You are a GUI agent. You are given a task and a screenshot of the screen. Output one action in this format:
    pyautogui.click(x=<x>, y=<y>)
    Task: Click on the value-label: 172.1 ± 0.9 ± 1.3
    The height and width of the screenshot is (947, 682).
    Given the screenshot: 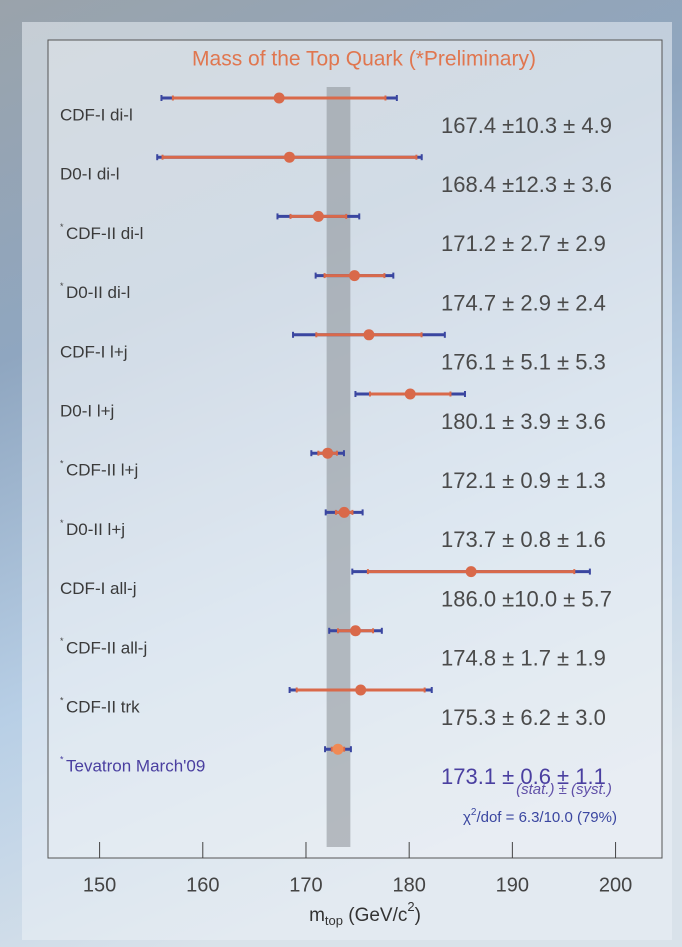 What is the action you would take?
    pyautogui.click(x=523, y=480)
    